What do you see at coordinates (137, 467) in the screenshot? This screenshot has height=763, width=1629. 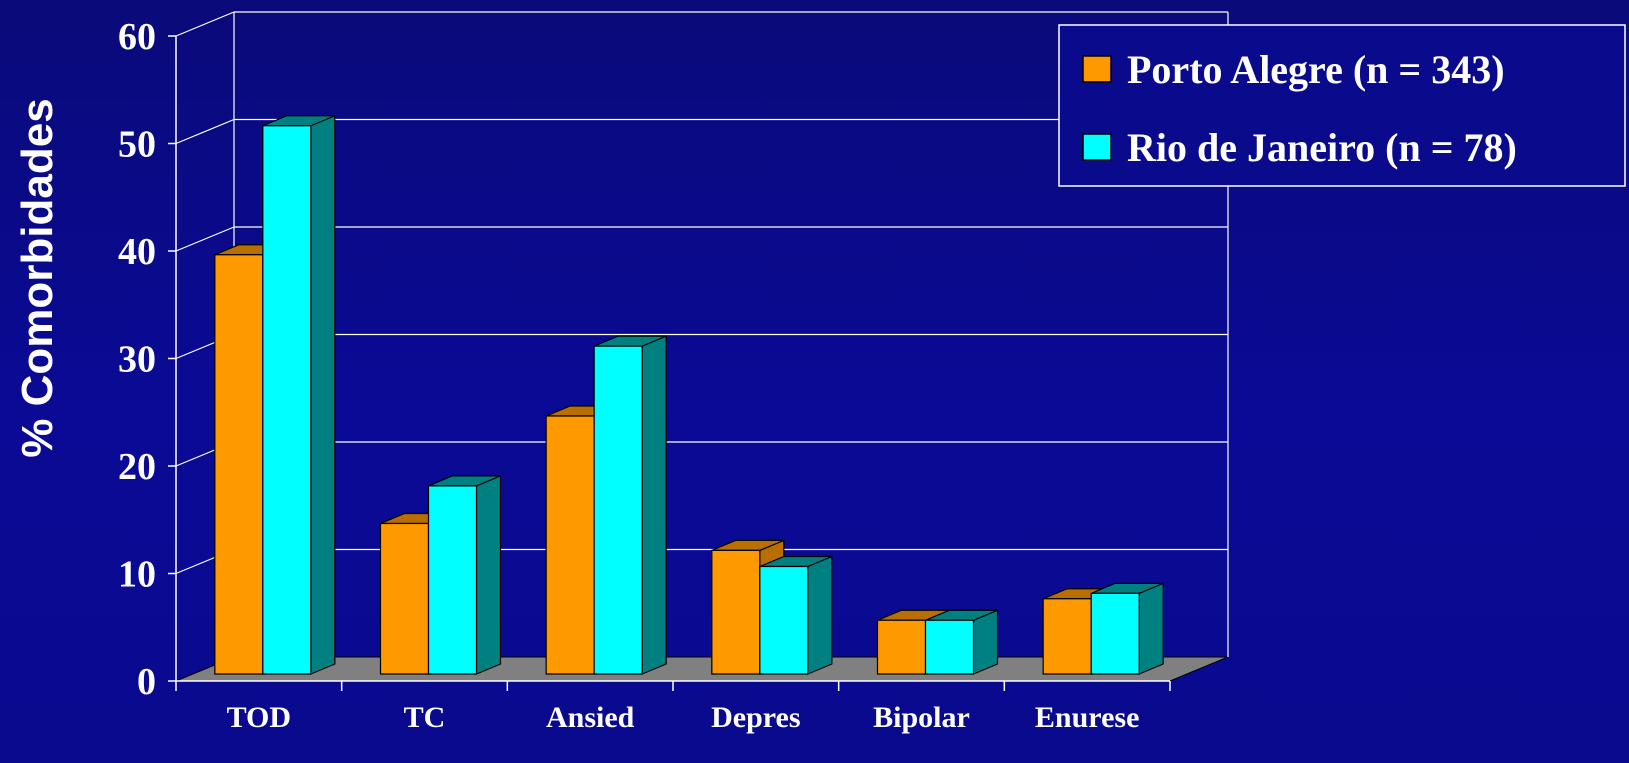 I see `y-tick-label: 20` at bounding box center [137, 467].